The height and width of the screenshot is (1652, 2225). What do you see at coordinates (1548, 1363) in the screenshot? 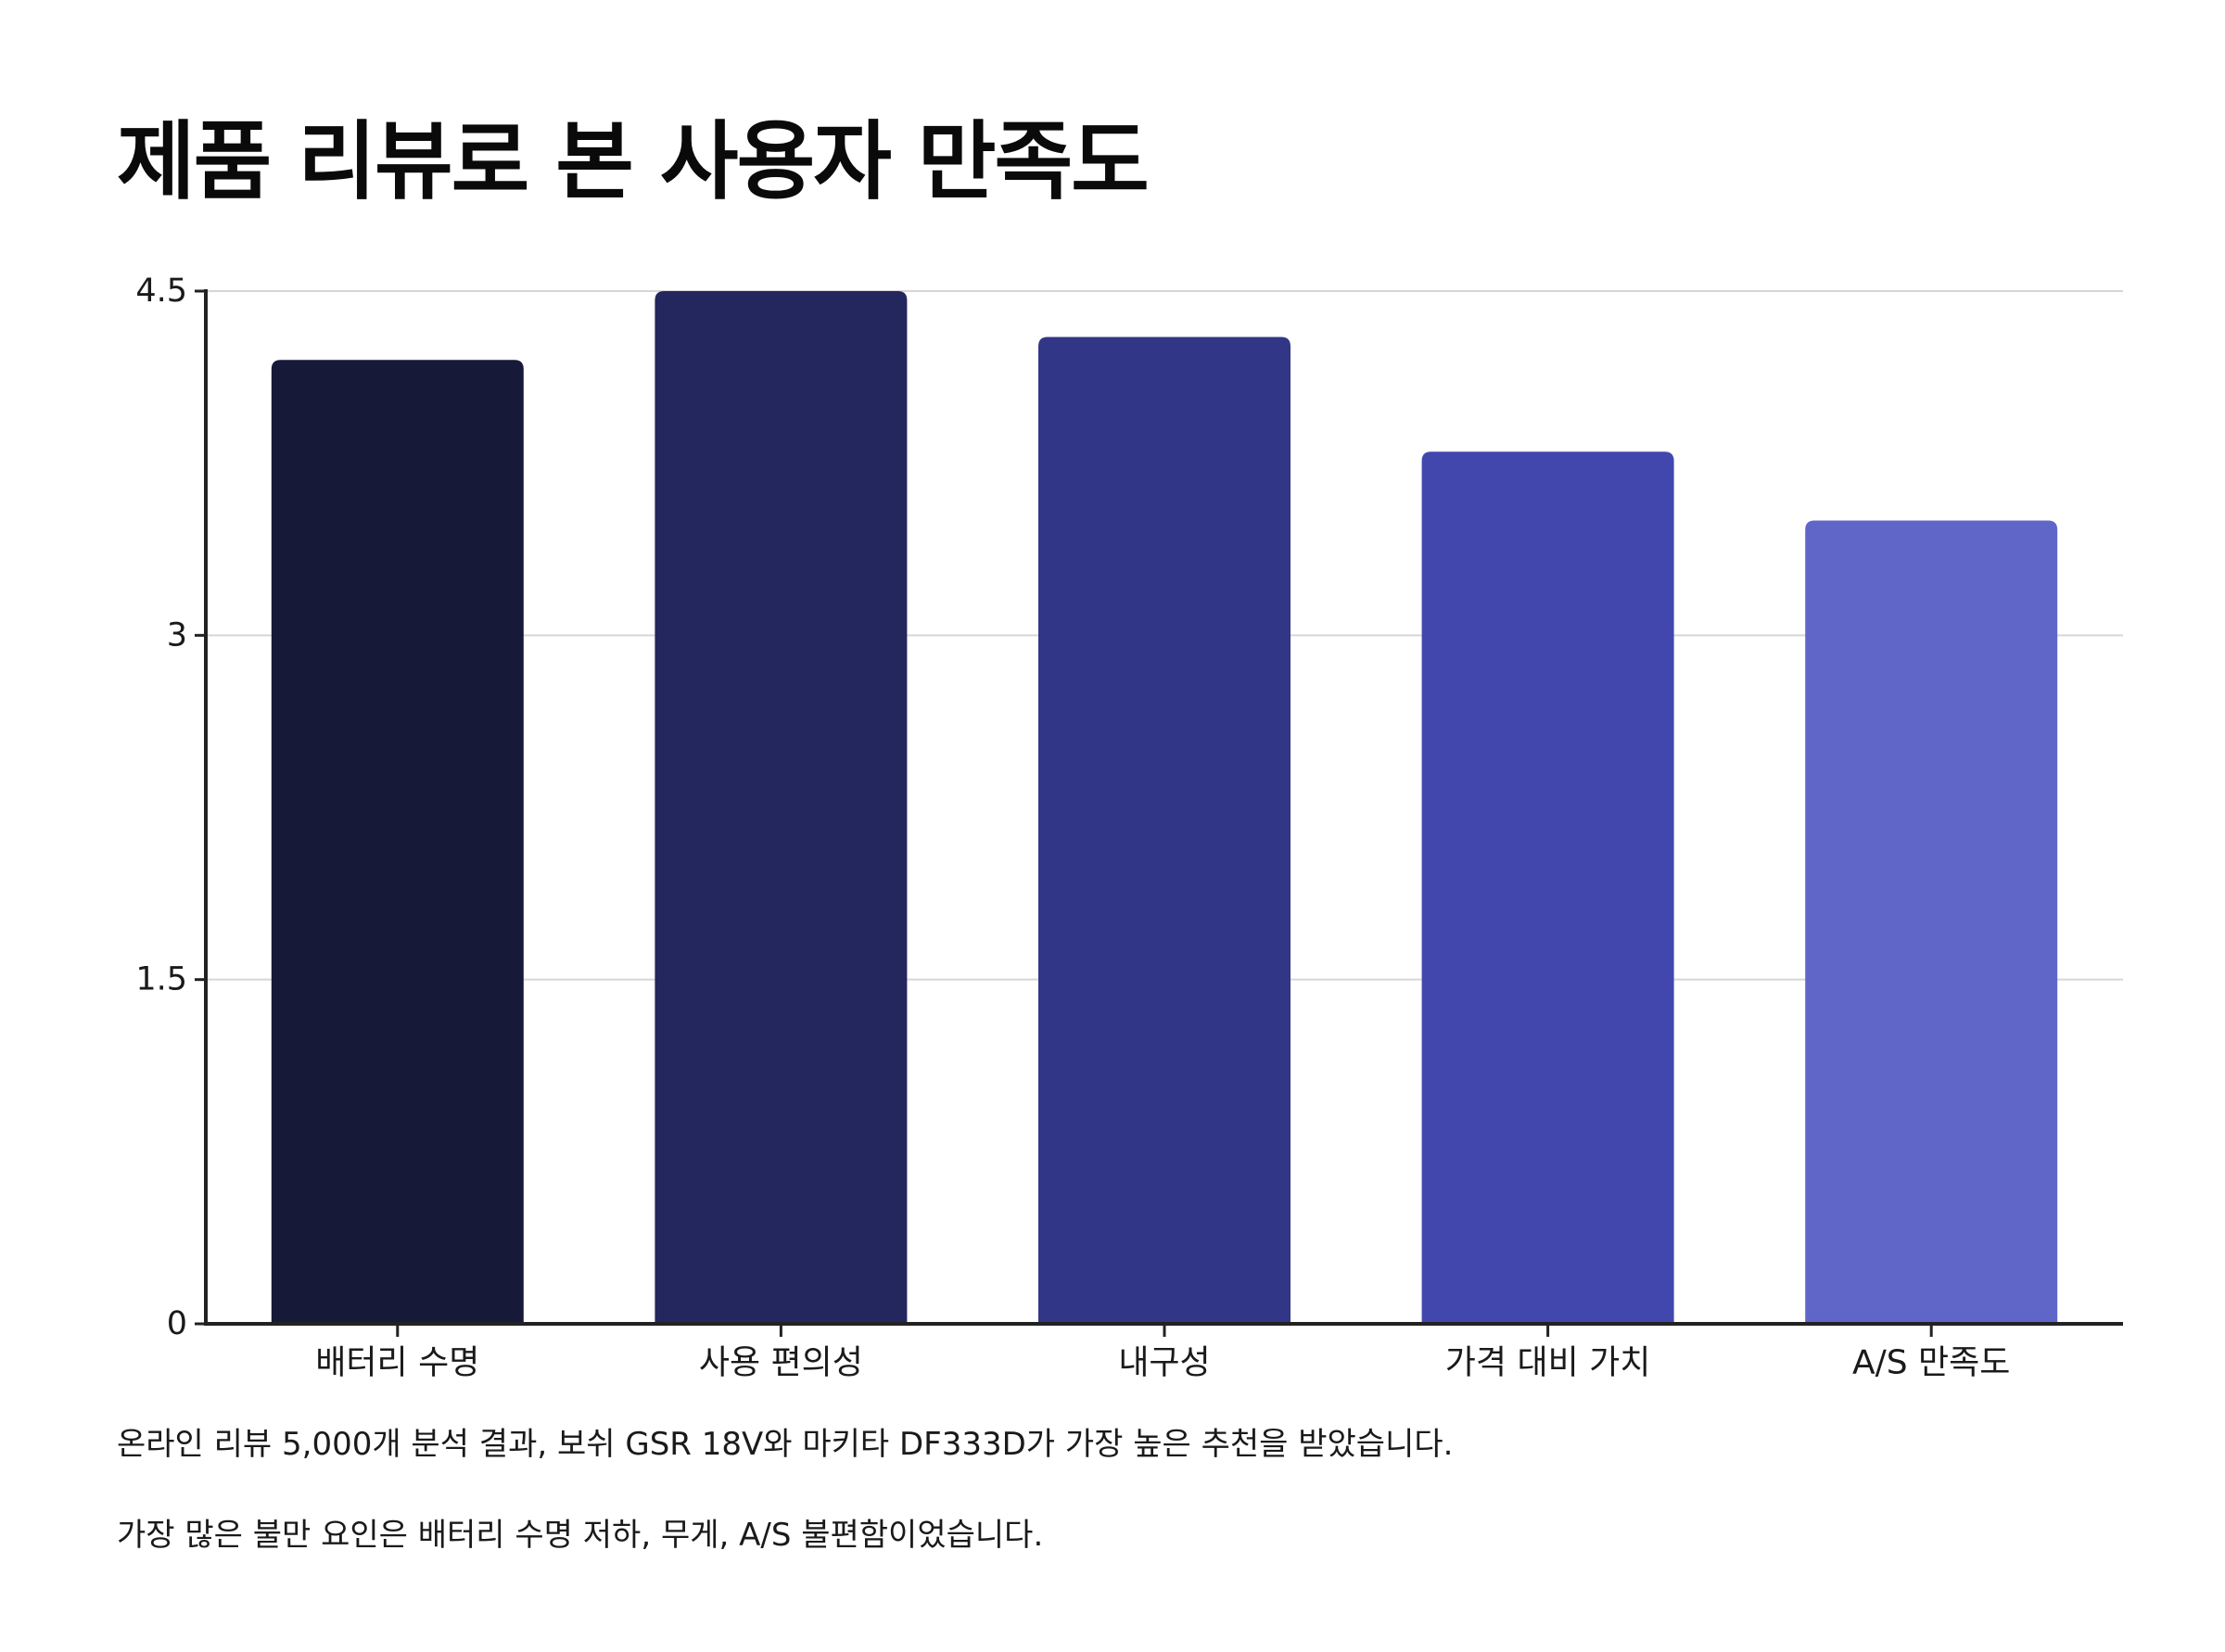
I see `x-tick-label: 가격 대비 가치` at bounding box center [1548, 1363].